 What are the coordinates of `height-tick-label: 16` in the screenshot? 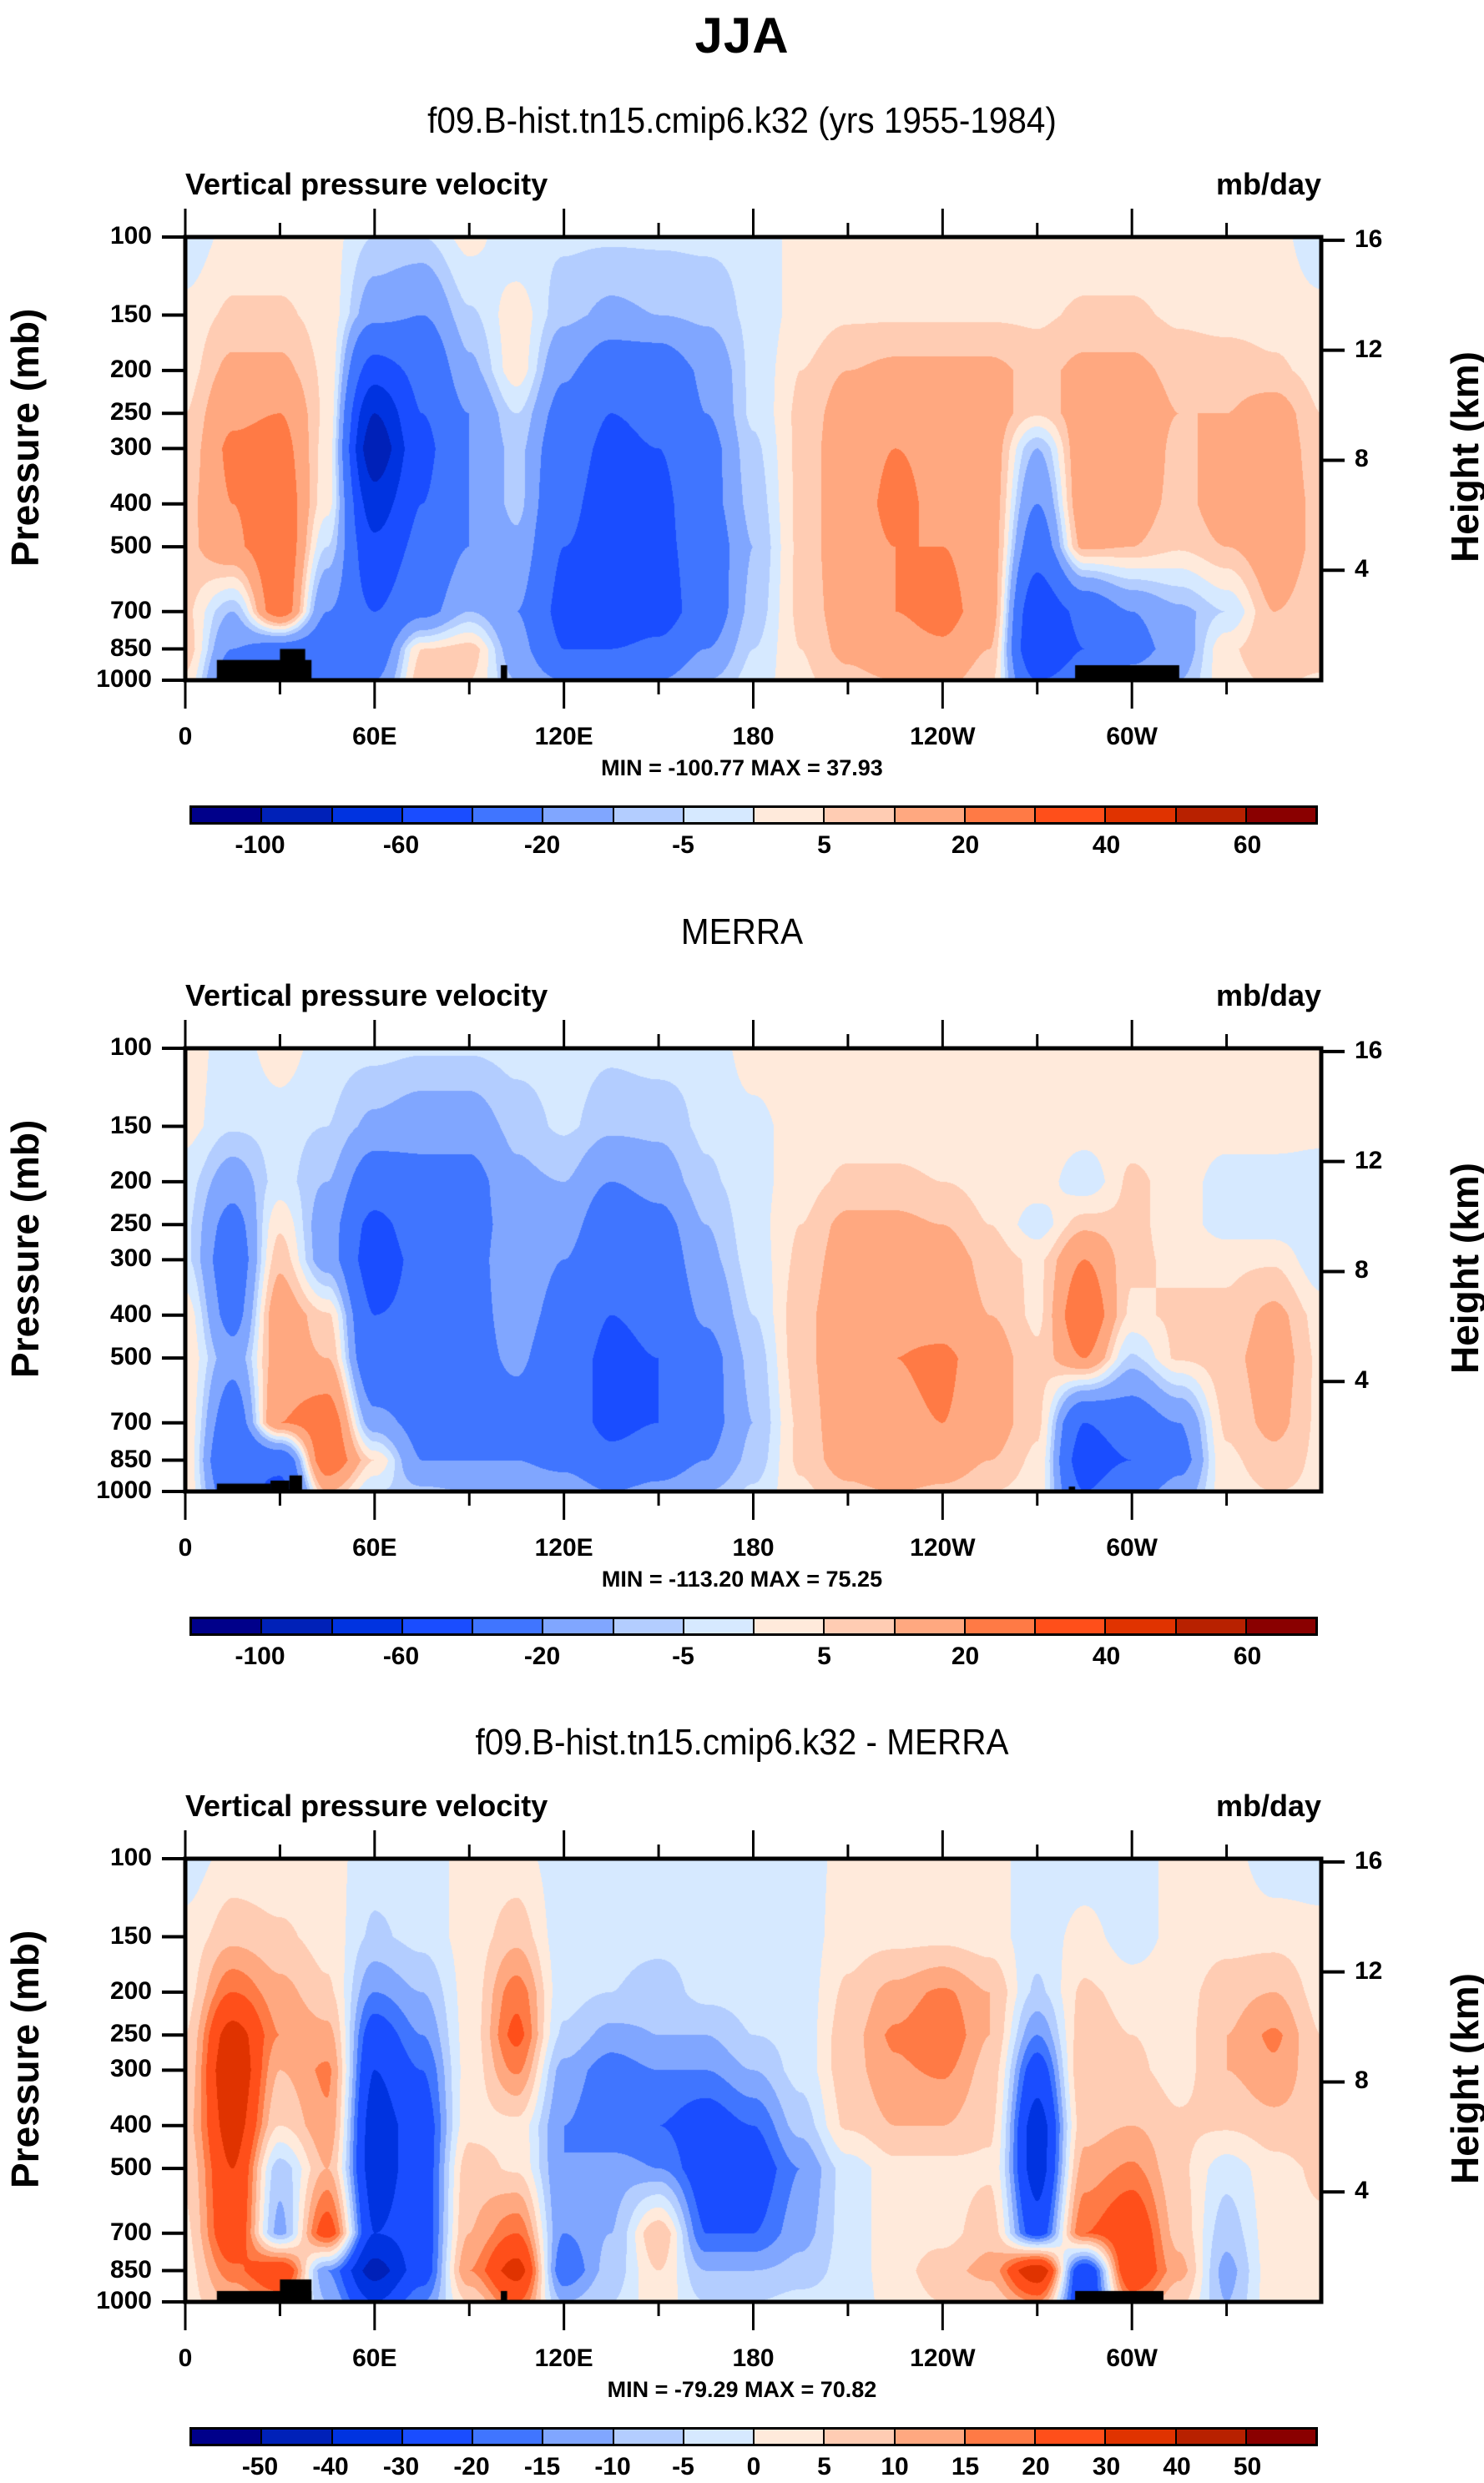 It's located at (1369, 239).